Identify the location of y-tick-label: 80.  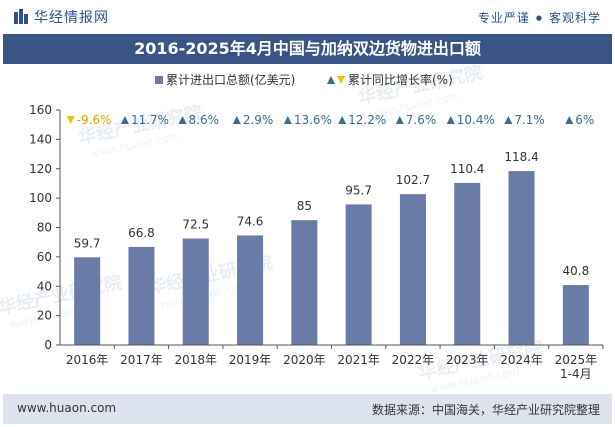
(44, 228).